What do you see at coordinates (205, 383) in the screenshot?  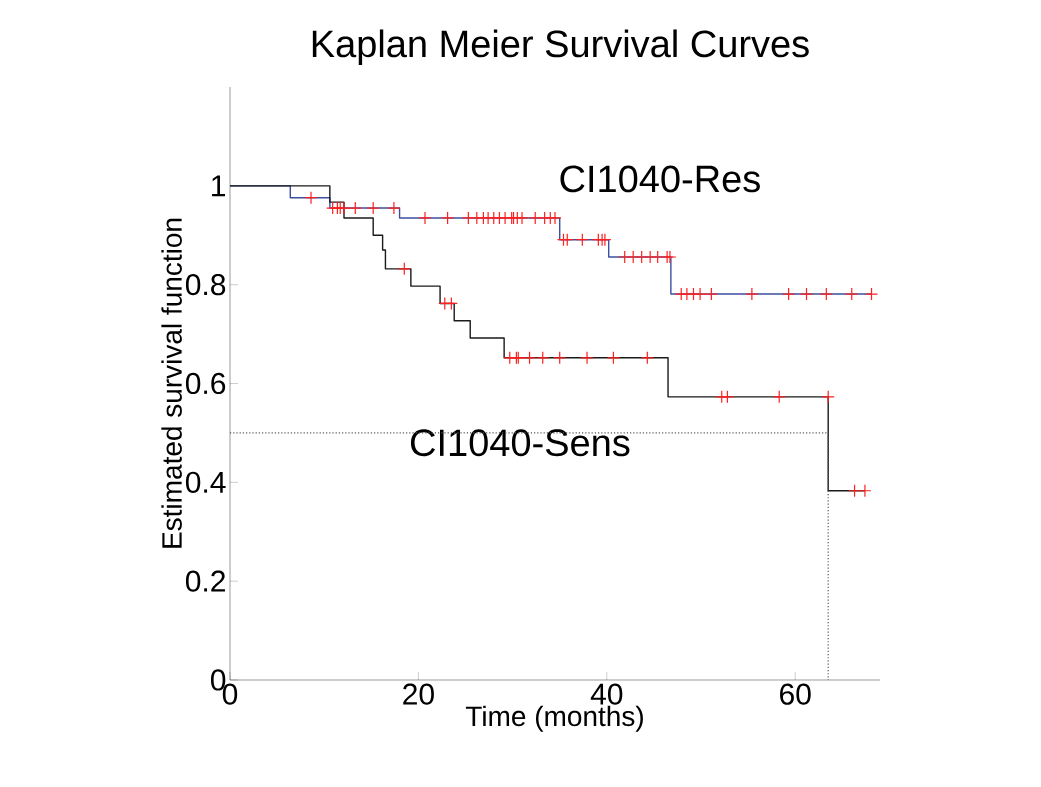 I see `y-tick-label: 0.6` at bounding box center [205, 383].